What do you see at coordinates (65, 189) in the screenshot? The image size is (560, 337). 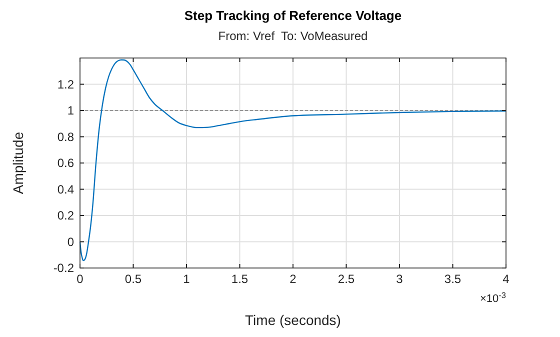 I see `y-tick-label: 0.4` at bounding box center [65, 189].